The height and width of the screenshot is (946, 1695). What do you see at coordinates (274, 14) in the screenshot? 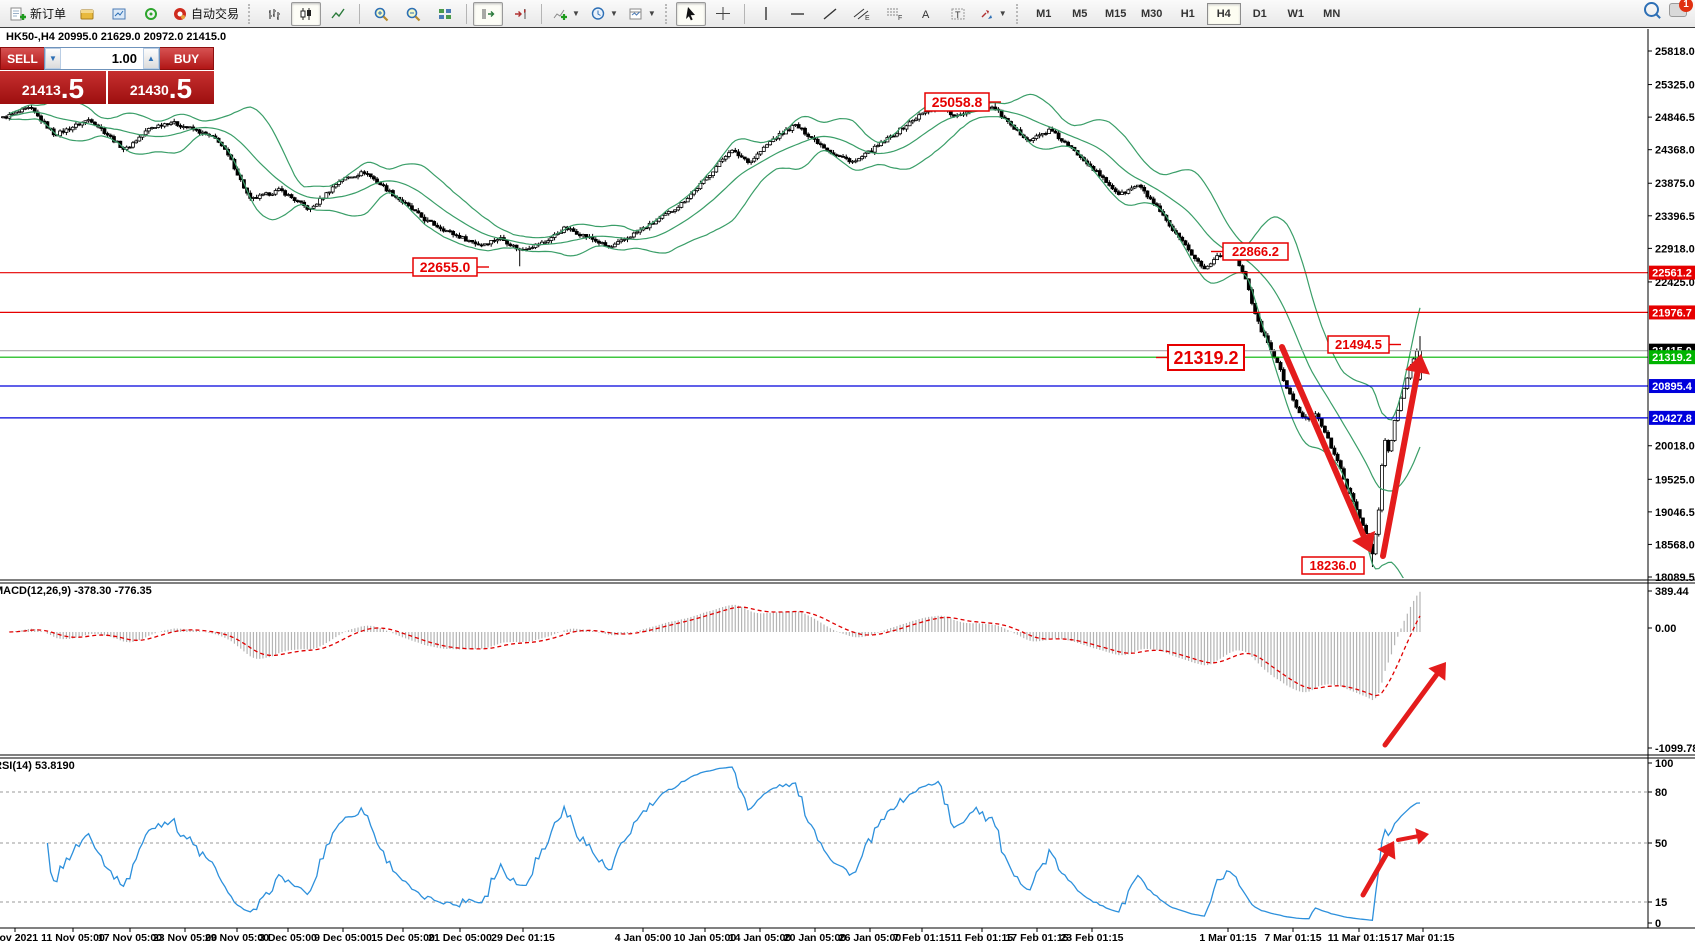
I see `bar-chart-type-button` at bounding box center [274, 14].